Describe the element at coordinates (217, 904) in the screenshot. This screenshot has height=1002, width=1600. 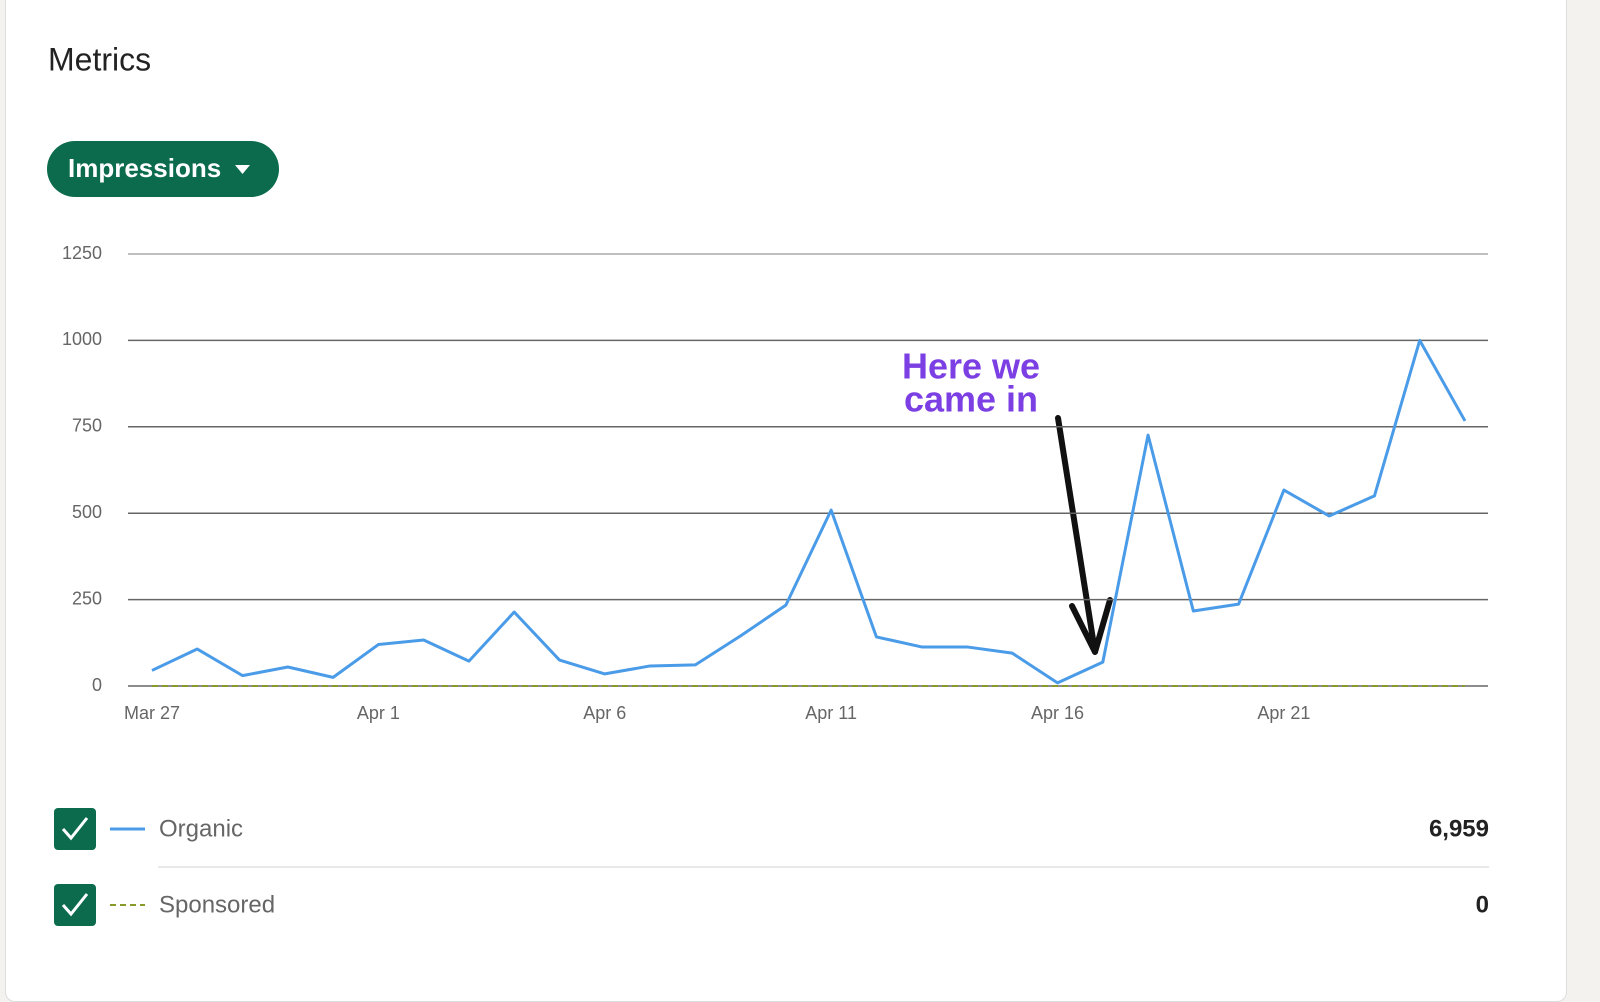
I see `legend-label: Sponsored` at that location.